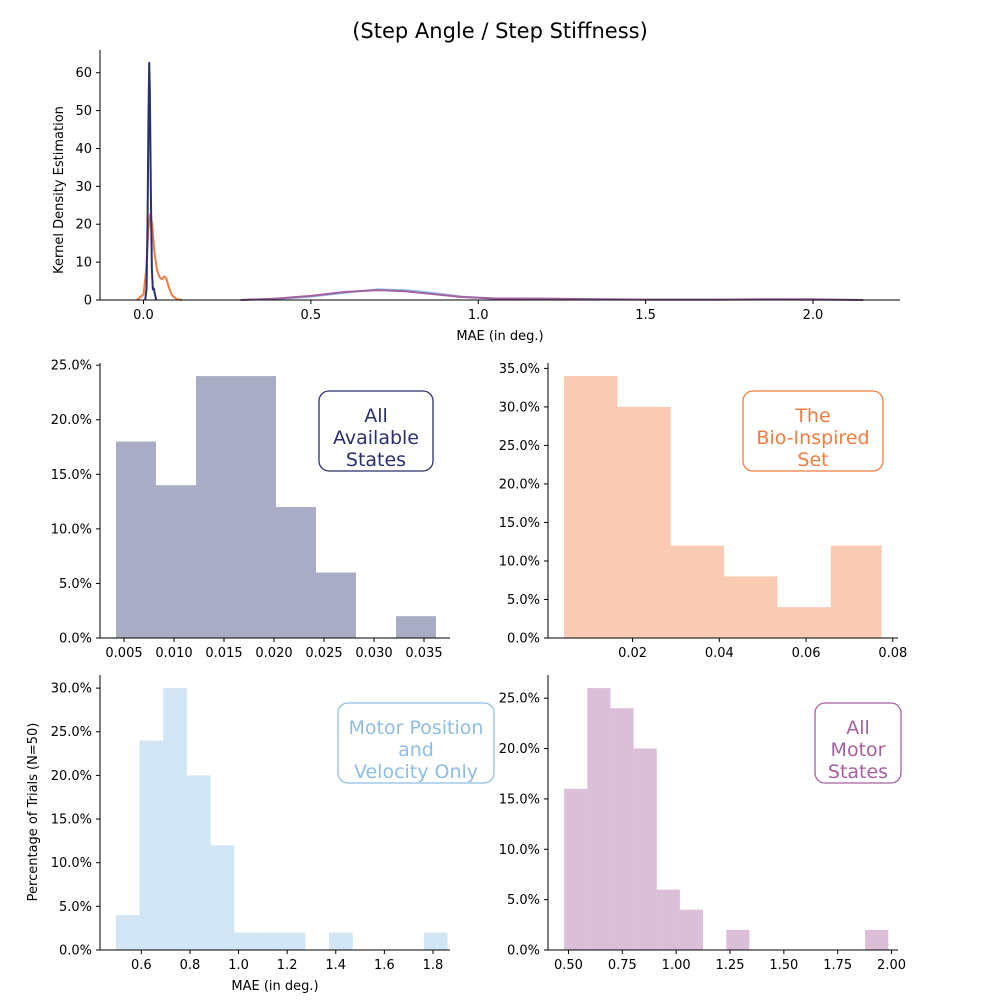 This screenshot has width=1000, height=1000. Describe the element at coordinates (273, 653) in the screenshot. I see `x-tick-label: 0.020` at that location.